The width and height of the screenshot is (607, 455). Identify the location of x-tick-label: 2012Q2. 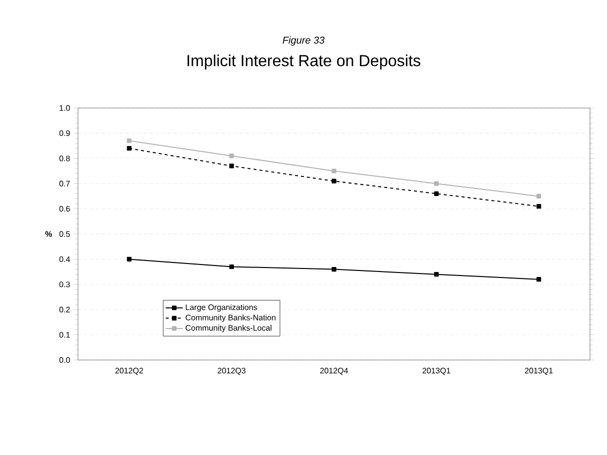
(129, 371).